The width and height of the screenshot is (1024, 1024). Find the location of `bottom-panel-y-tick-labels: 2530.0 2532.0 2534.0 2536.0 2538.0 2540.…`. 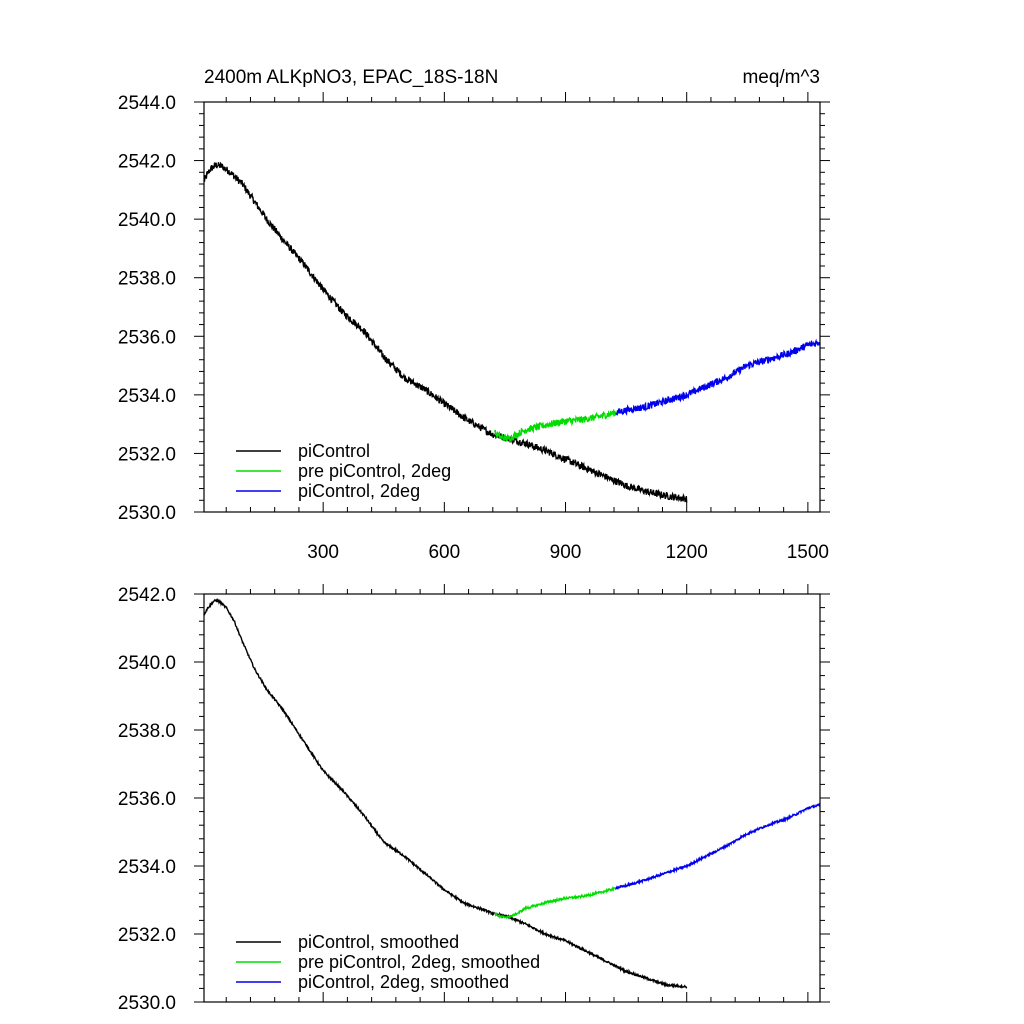

bottom-panel-y-tick-labels: 2530.0 2532.0 2534.0 2536.0 2538.0 2540.… is located at coordinates (147, 799).